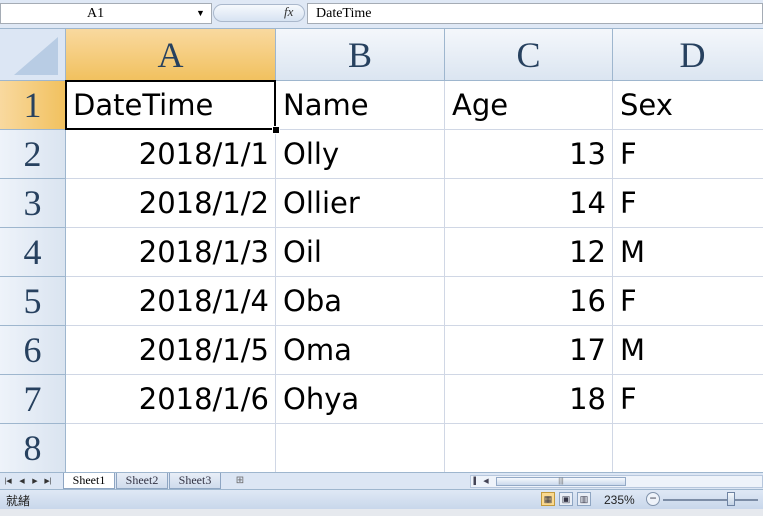 This screenshot has height=516, width=763. Describe the element at coordinates (171, 252) in the screenshot. I see `cell-a4: 2018/1/3` at that location.